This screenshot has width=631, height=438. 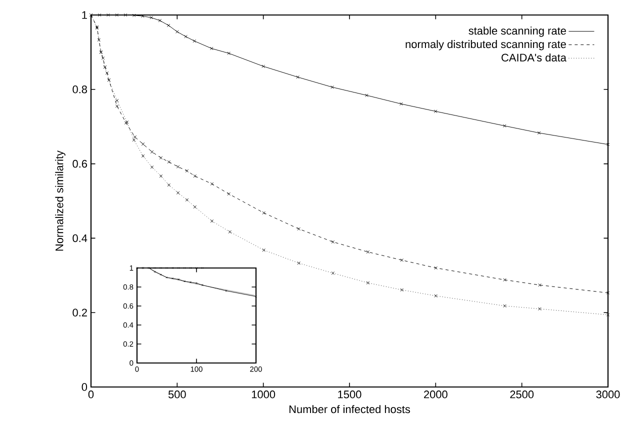 I want to click on x-tick-label: 1000, so click(x=264, y=394).